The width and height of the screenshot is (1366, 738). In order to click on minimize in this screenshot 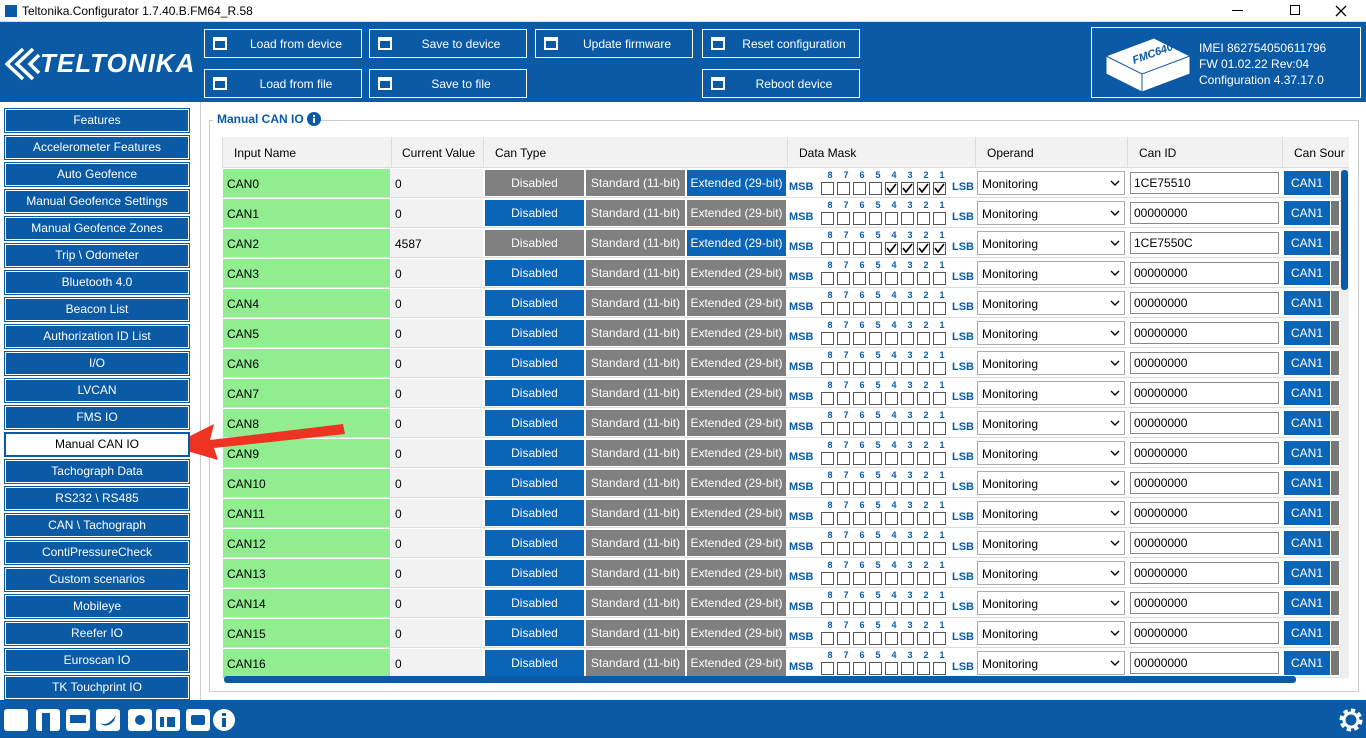, I will do `click(1237, 10)`.